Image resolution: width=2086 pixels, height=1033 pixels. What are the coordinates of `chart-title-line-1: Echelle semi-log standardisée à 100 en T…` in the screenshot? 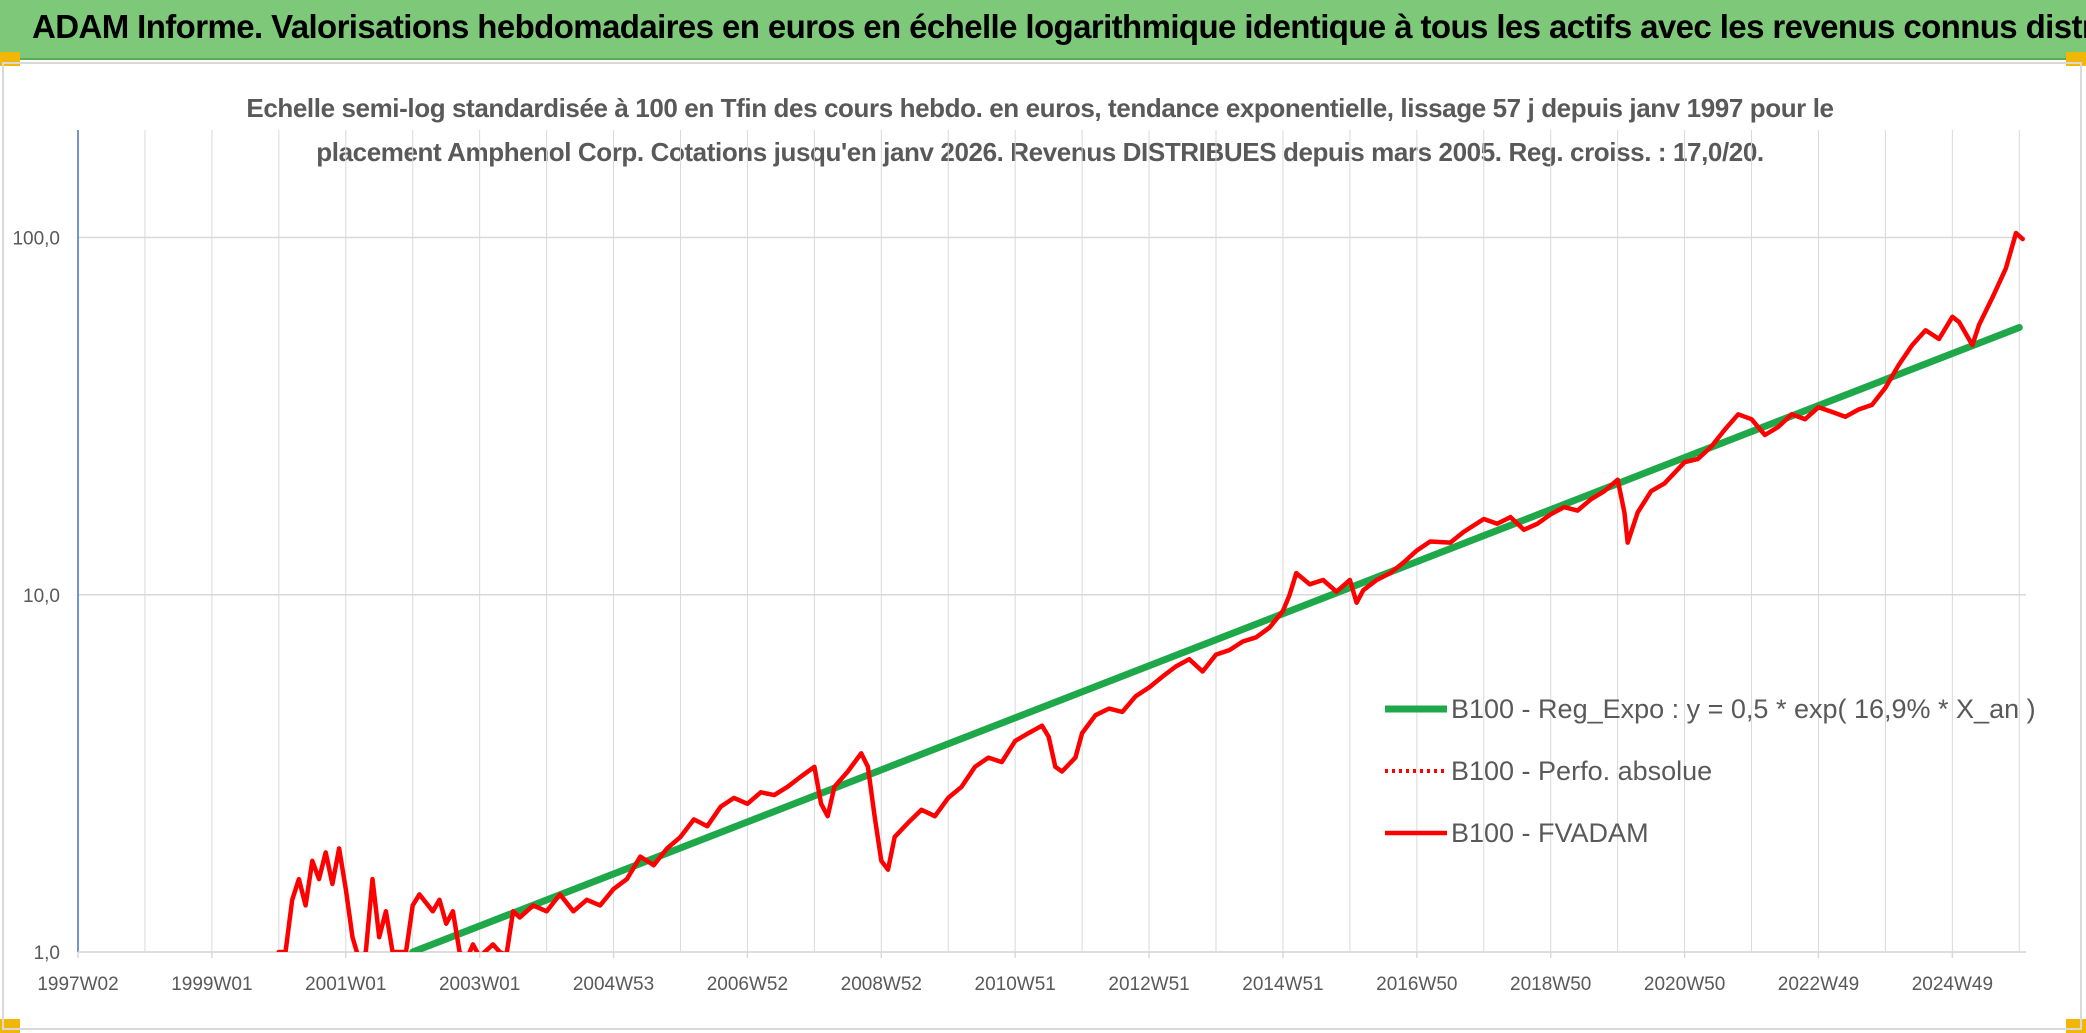 It's located at (1040, 108).